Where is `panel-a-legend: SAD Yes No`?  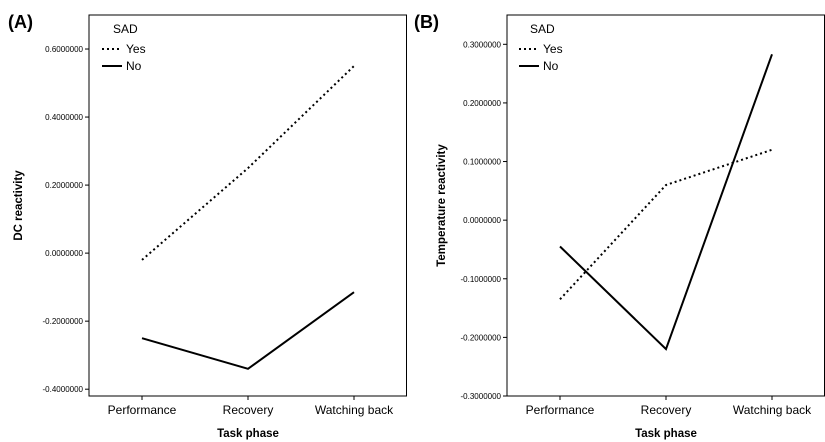 panel-a-legend: SAD Yes No is located at coordinates (124, 47).